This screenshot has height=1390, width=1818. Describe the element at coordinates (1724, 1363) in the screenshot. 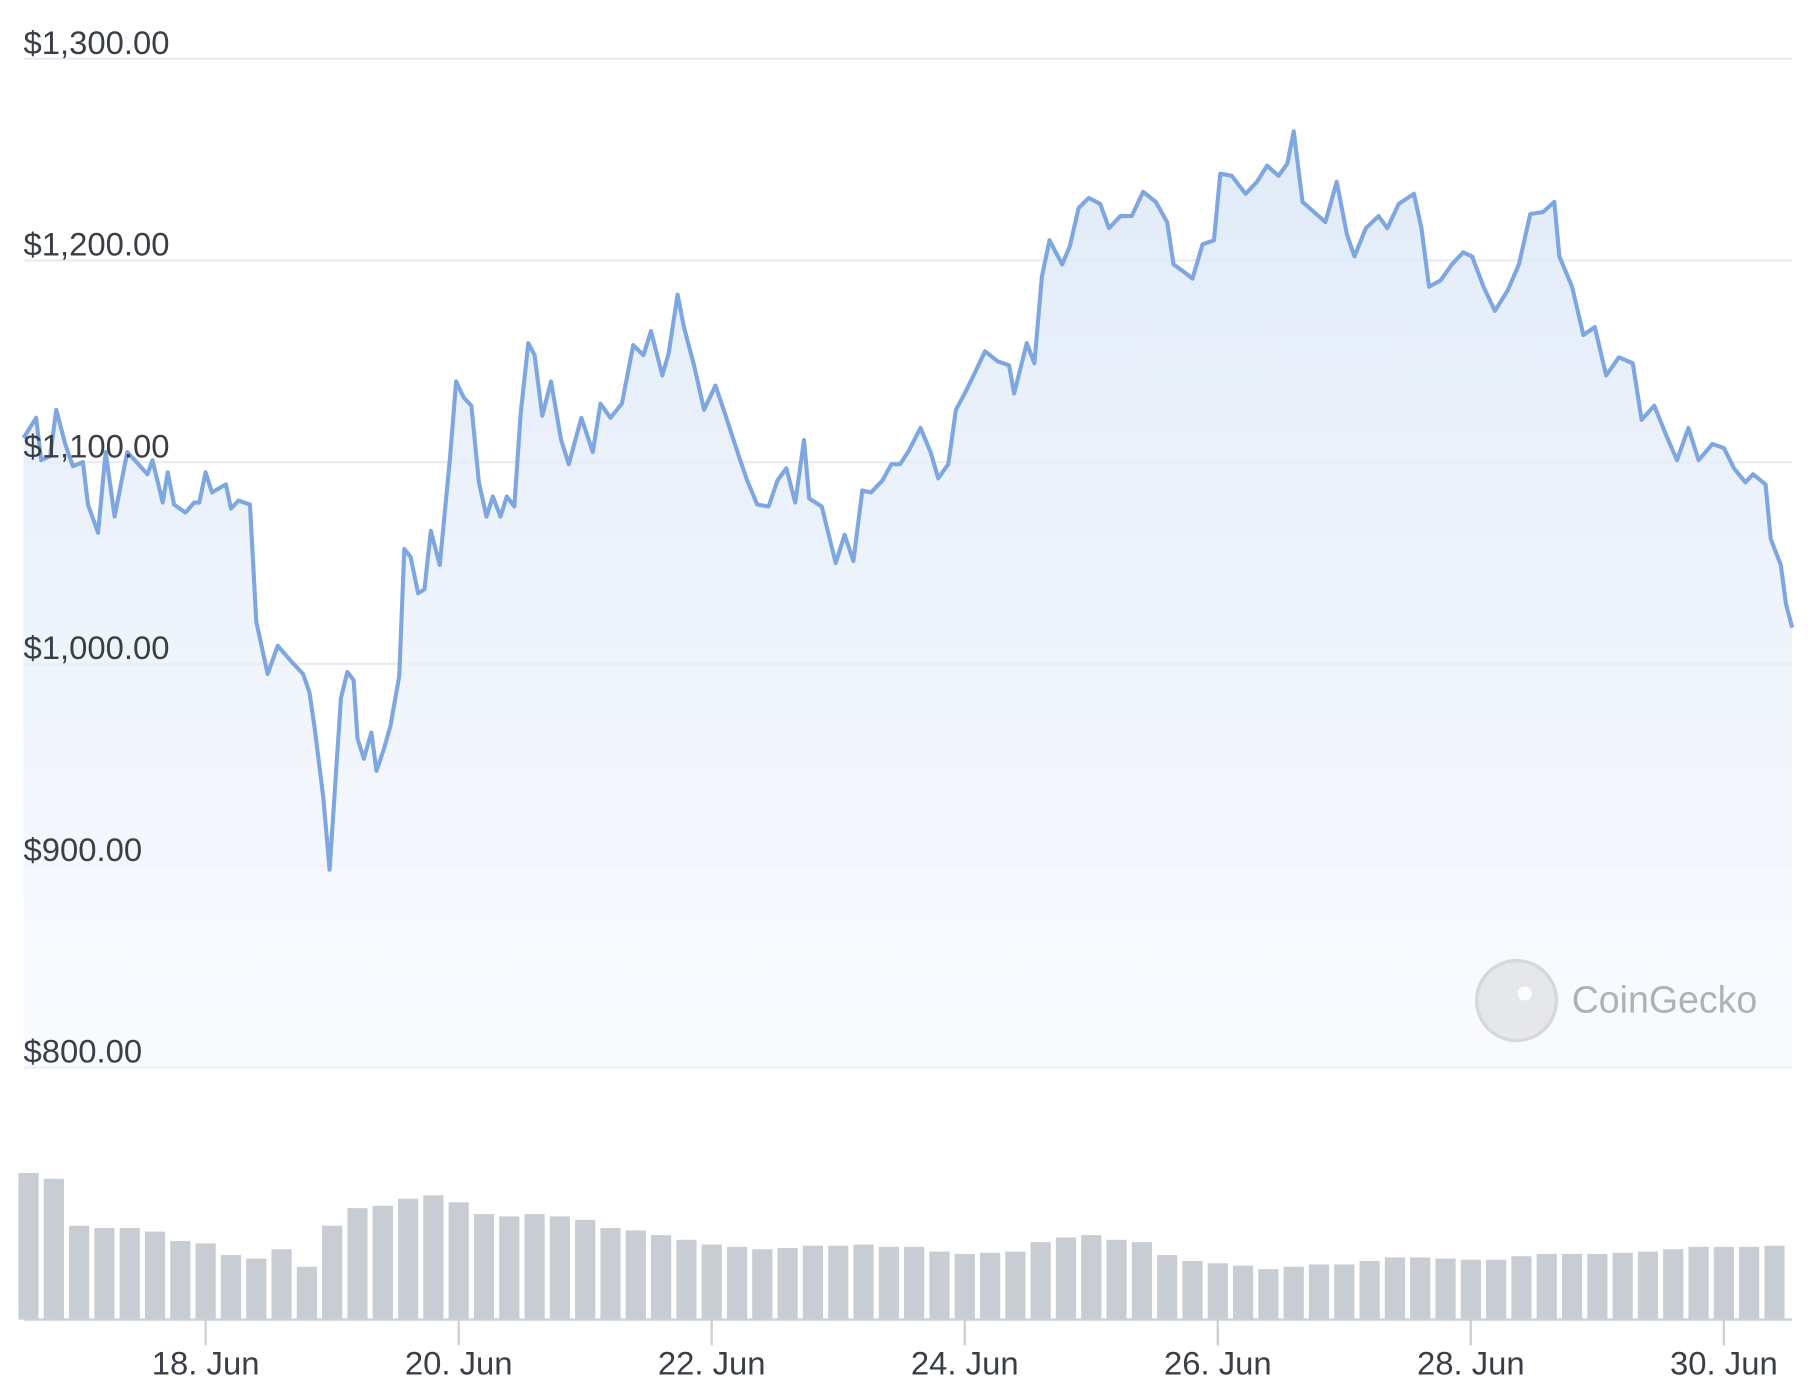

I see `x-tick-label: 30. Jun` at that location.